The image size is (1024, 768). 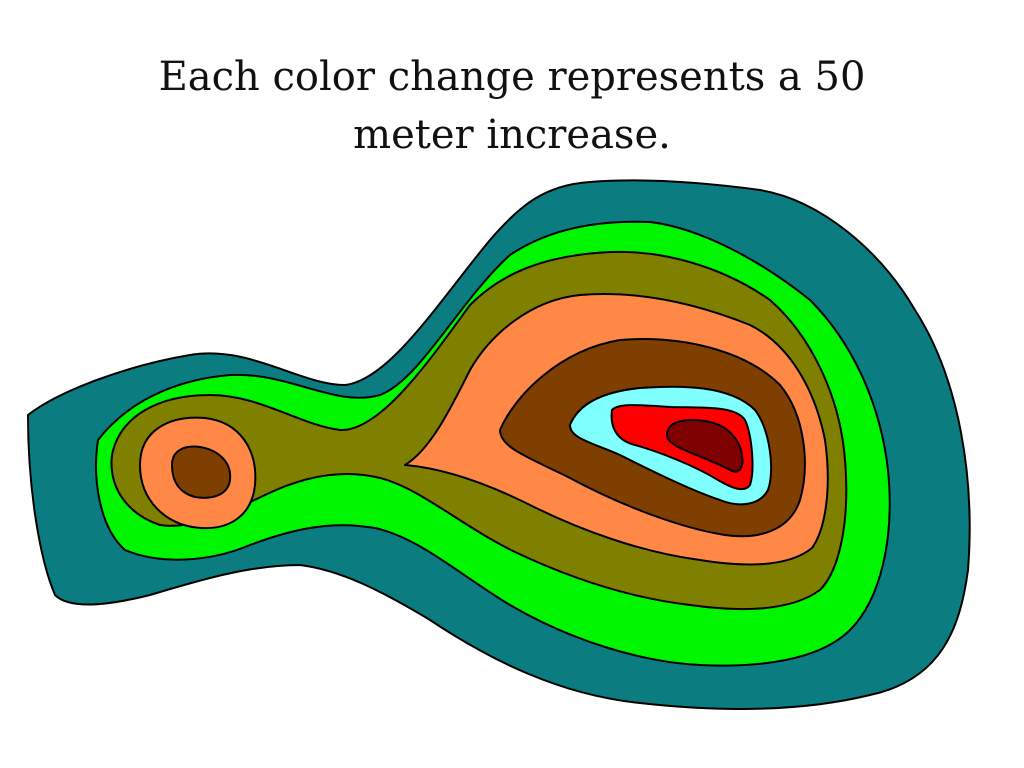 I want to click on title-line-2: meter increase., so click(x=512, y=135).